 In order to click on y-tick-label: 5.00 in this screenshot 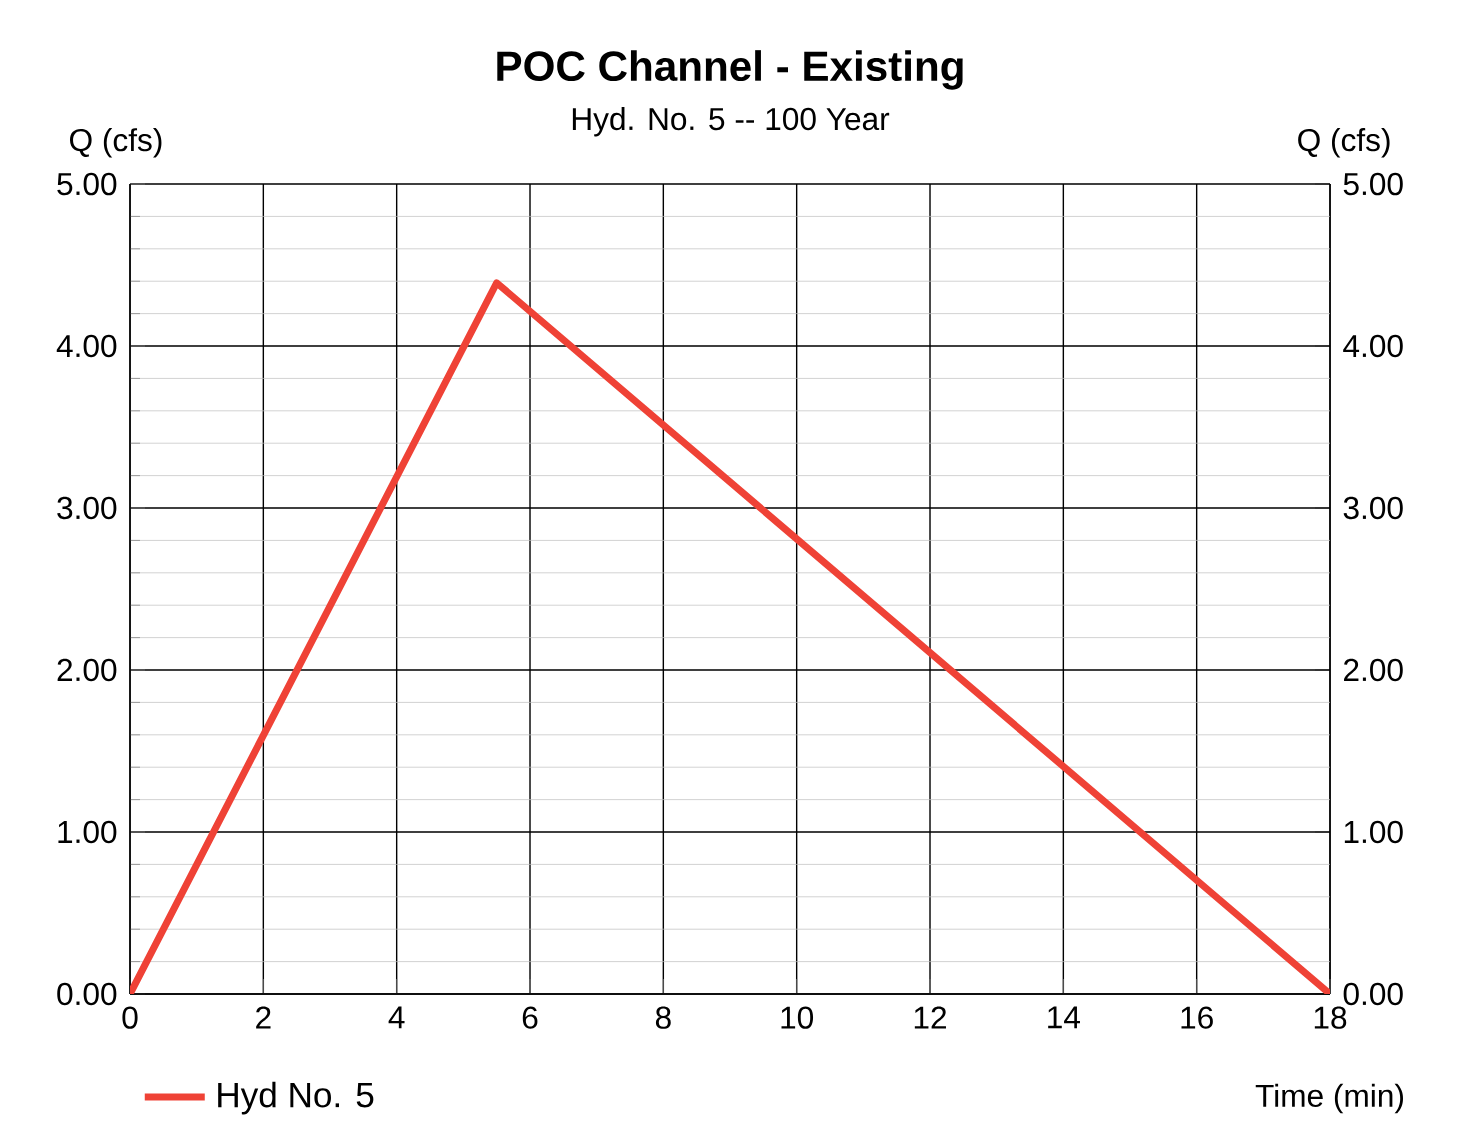, I will do `click(87, 184)`.